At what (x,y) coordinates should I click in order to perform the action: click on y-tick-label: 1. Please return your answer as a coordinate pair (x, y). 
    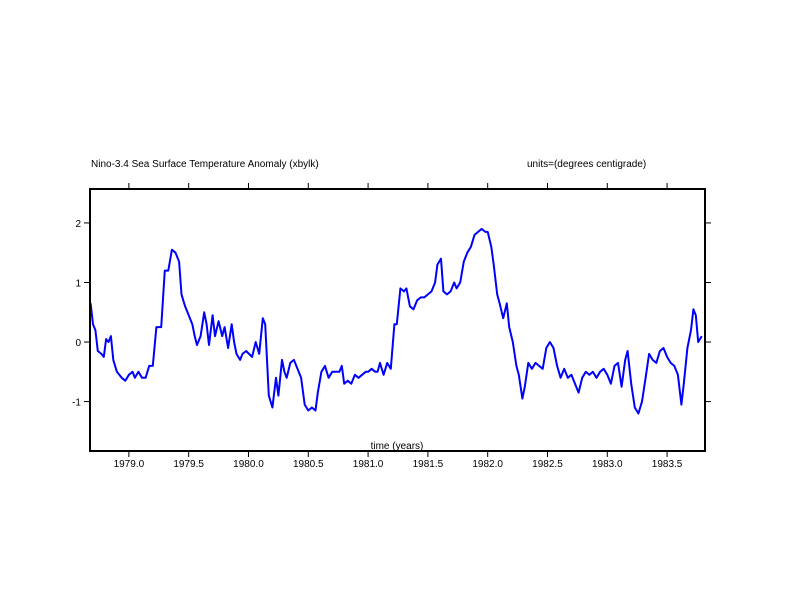
    Looking at the image, I should click on (78, 283).